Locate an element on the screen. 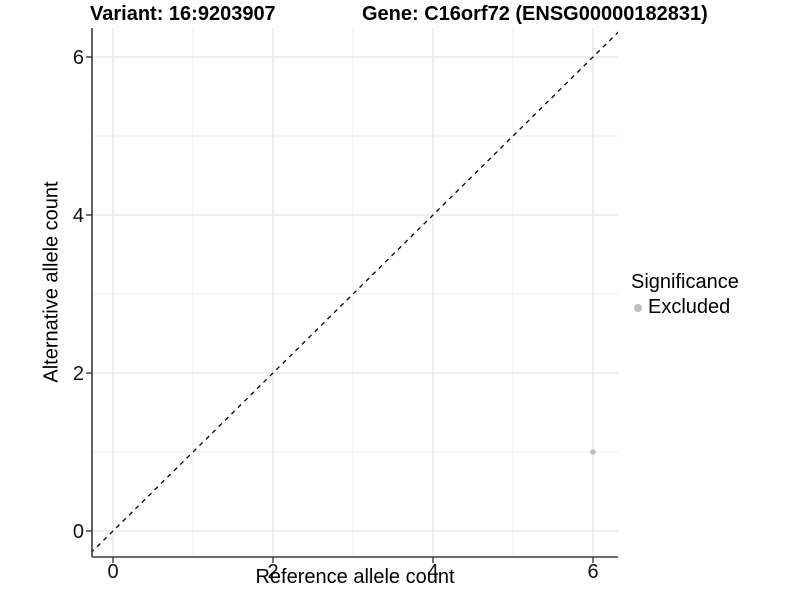 Image resolution: width=800 pixels, height=600 pixels. legend-point-icon is located at coordinates (638, 307).